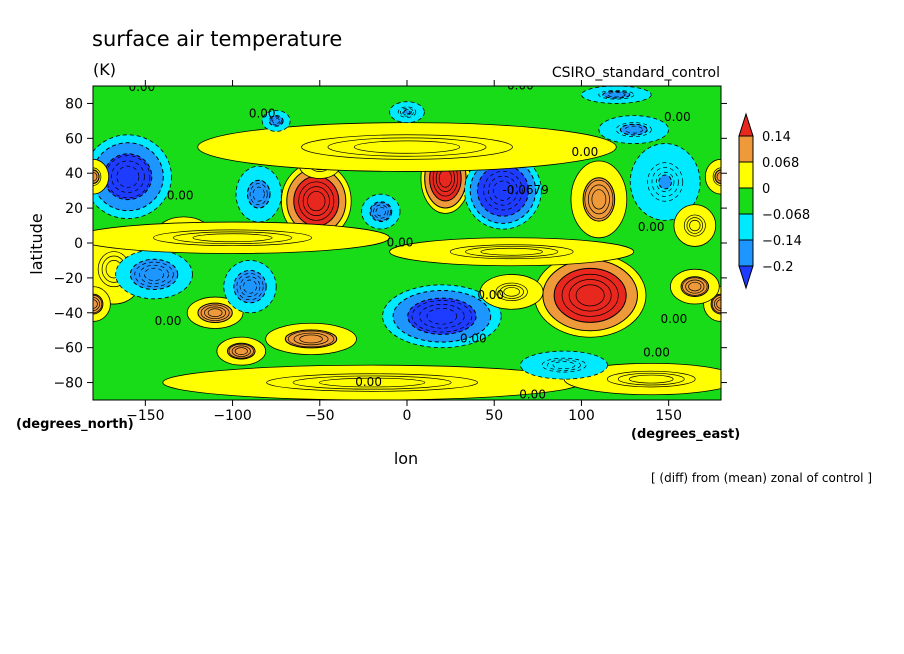  Describe the element at coordinates (74, 139) in the screenshot. I see `y-tick-label: 60` at that location.